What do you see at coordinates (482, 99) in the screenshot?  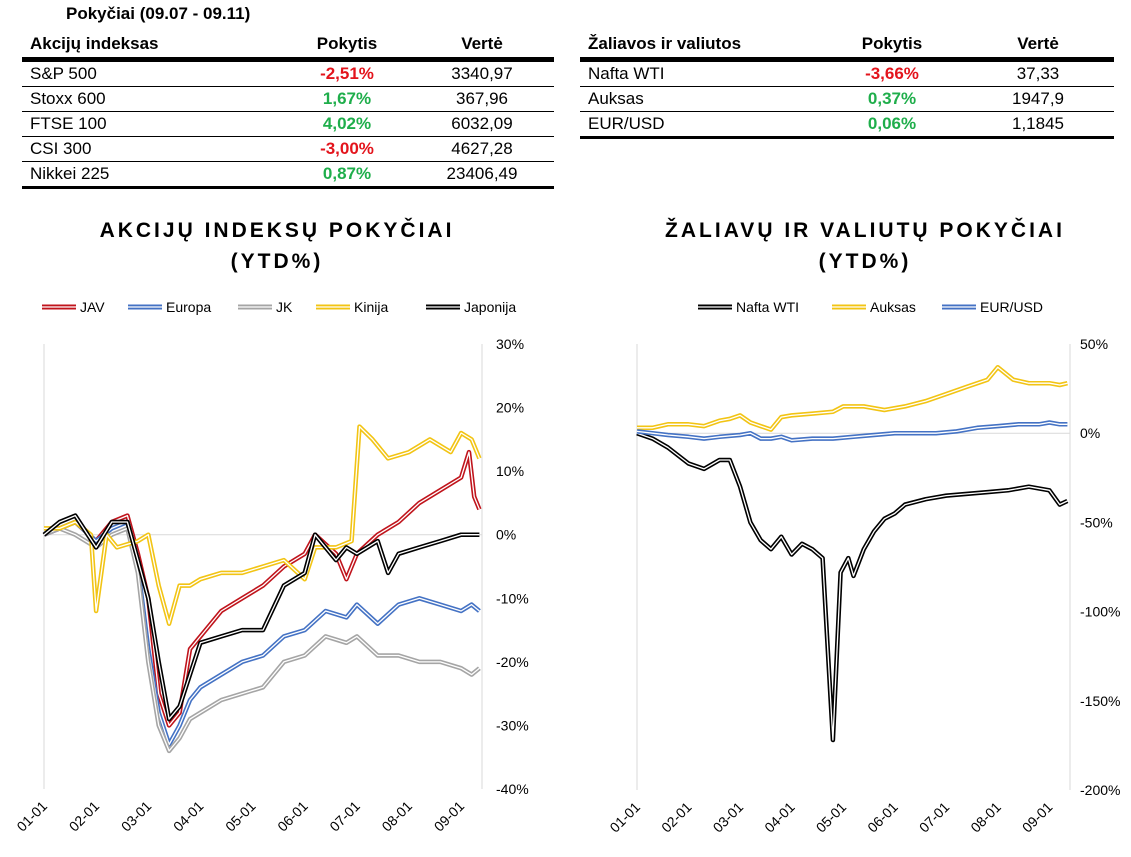 I see `equity-value-cell: 367,96` at bounding box center [482, 99].